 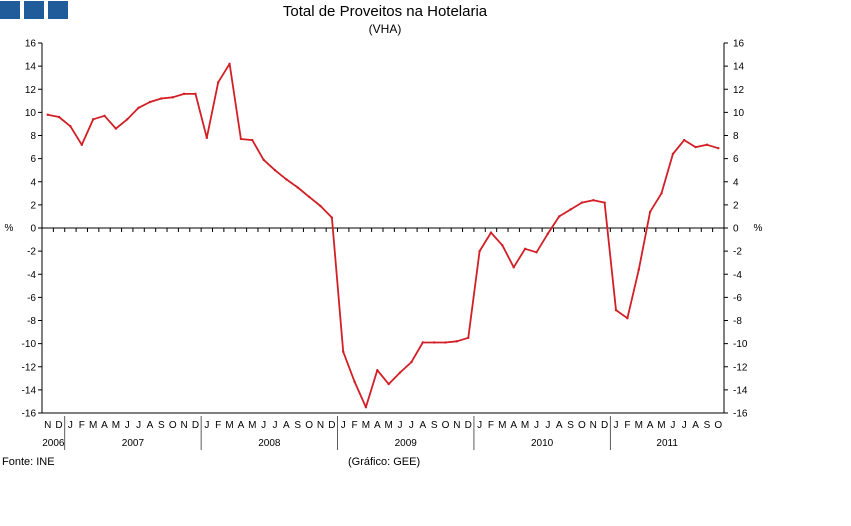 I want to click on chart-subtitle: (VHA), so click(x=385, y=29).